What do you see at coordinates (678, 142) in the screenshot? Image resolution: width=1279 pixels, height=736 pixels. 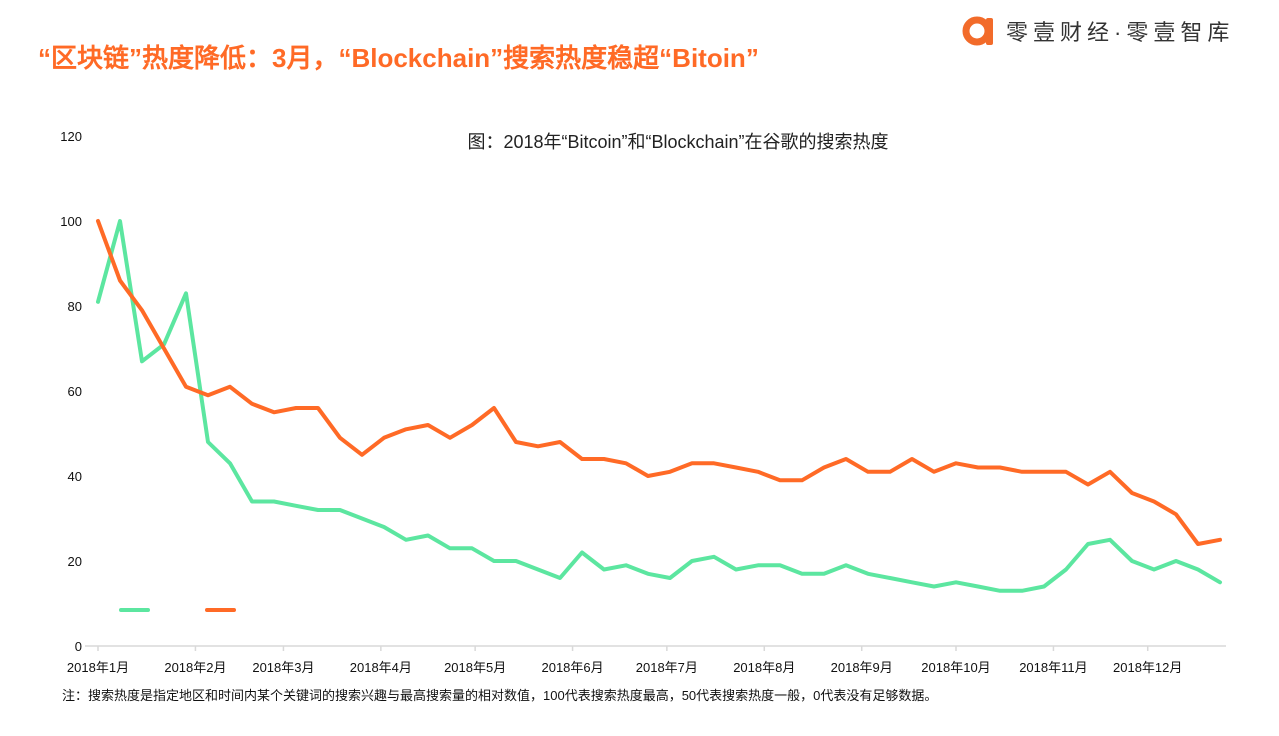 I see `chart-title: 图：2018年“Bitcoin”和“Blockchain”在谷歌的搜索热度` at bounding box center [678, 142].